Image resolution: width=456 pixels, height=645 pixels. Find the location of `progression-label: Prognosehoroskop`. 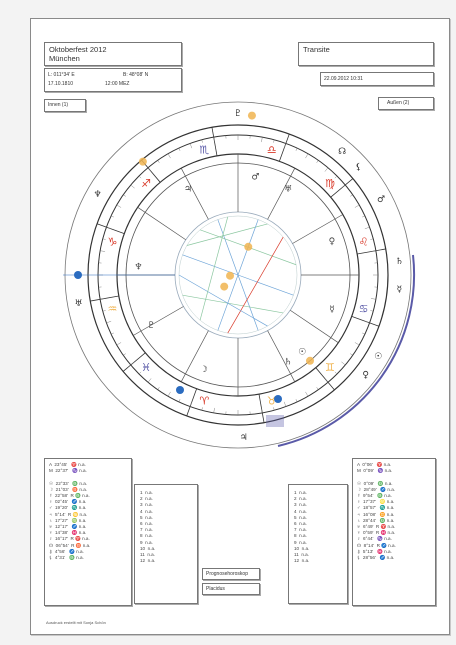

progression-label: Prognosehoroskop is located at coordinates (227, 574).